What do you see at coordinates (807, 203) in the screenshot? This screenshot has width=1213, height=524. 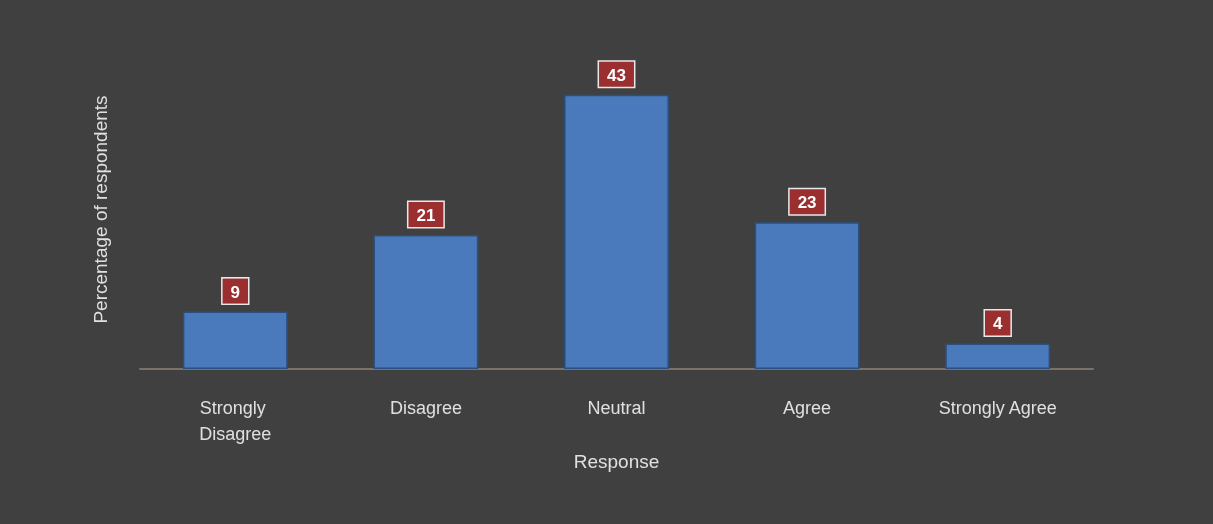 I see `data-label: 23` at bounding box center [807, 203].